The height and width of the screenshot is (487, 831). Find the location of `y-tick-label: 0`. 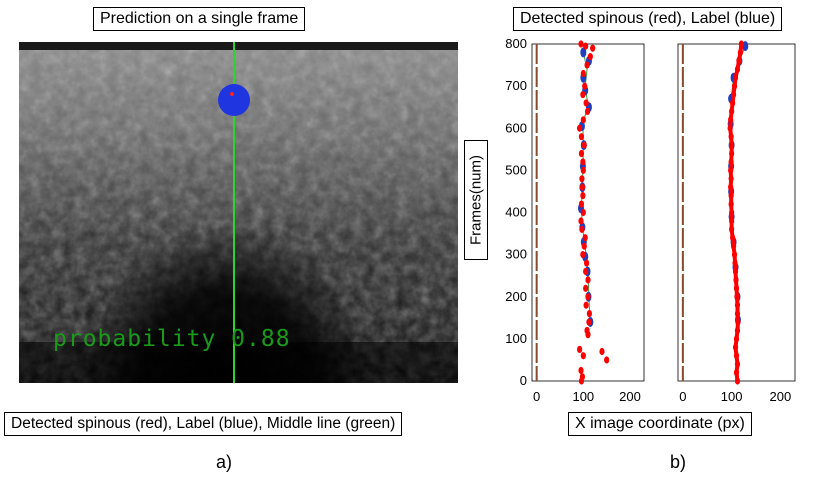

y-tick-label: 0 is located at coordinates (523, 380).